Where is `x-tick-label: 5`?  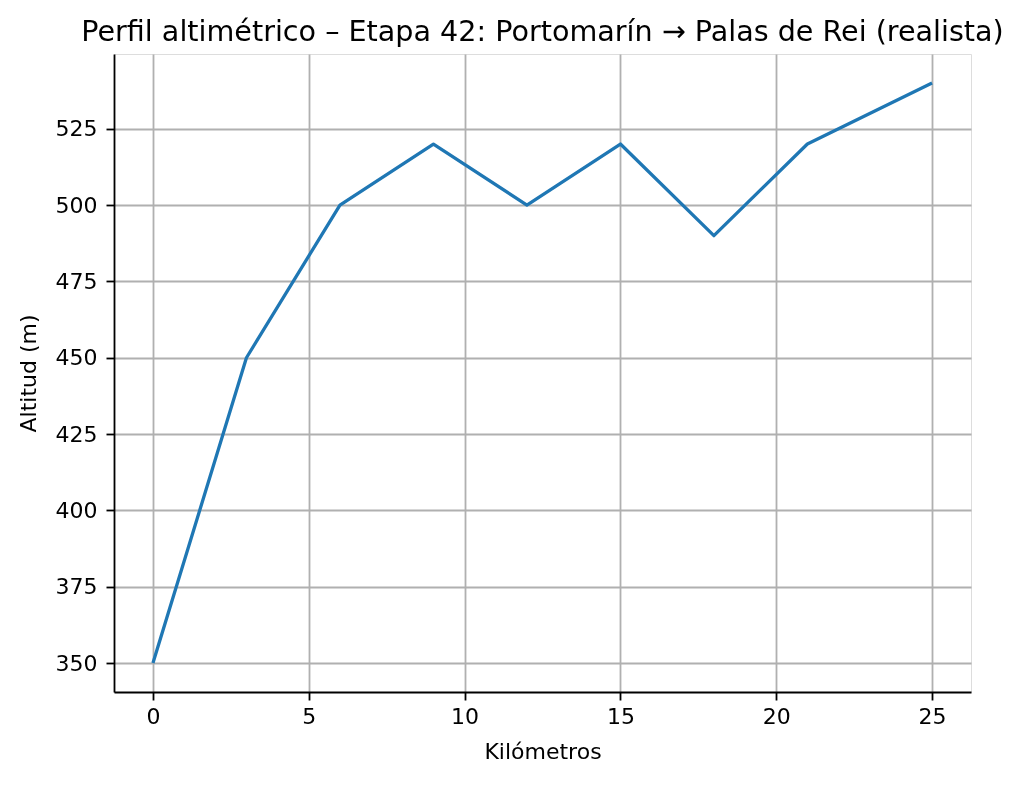
x-tick-label: 5 is located at coordinates (309, 716).